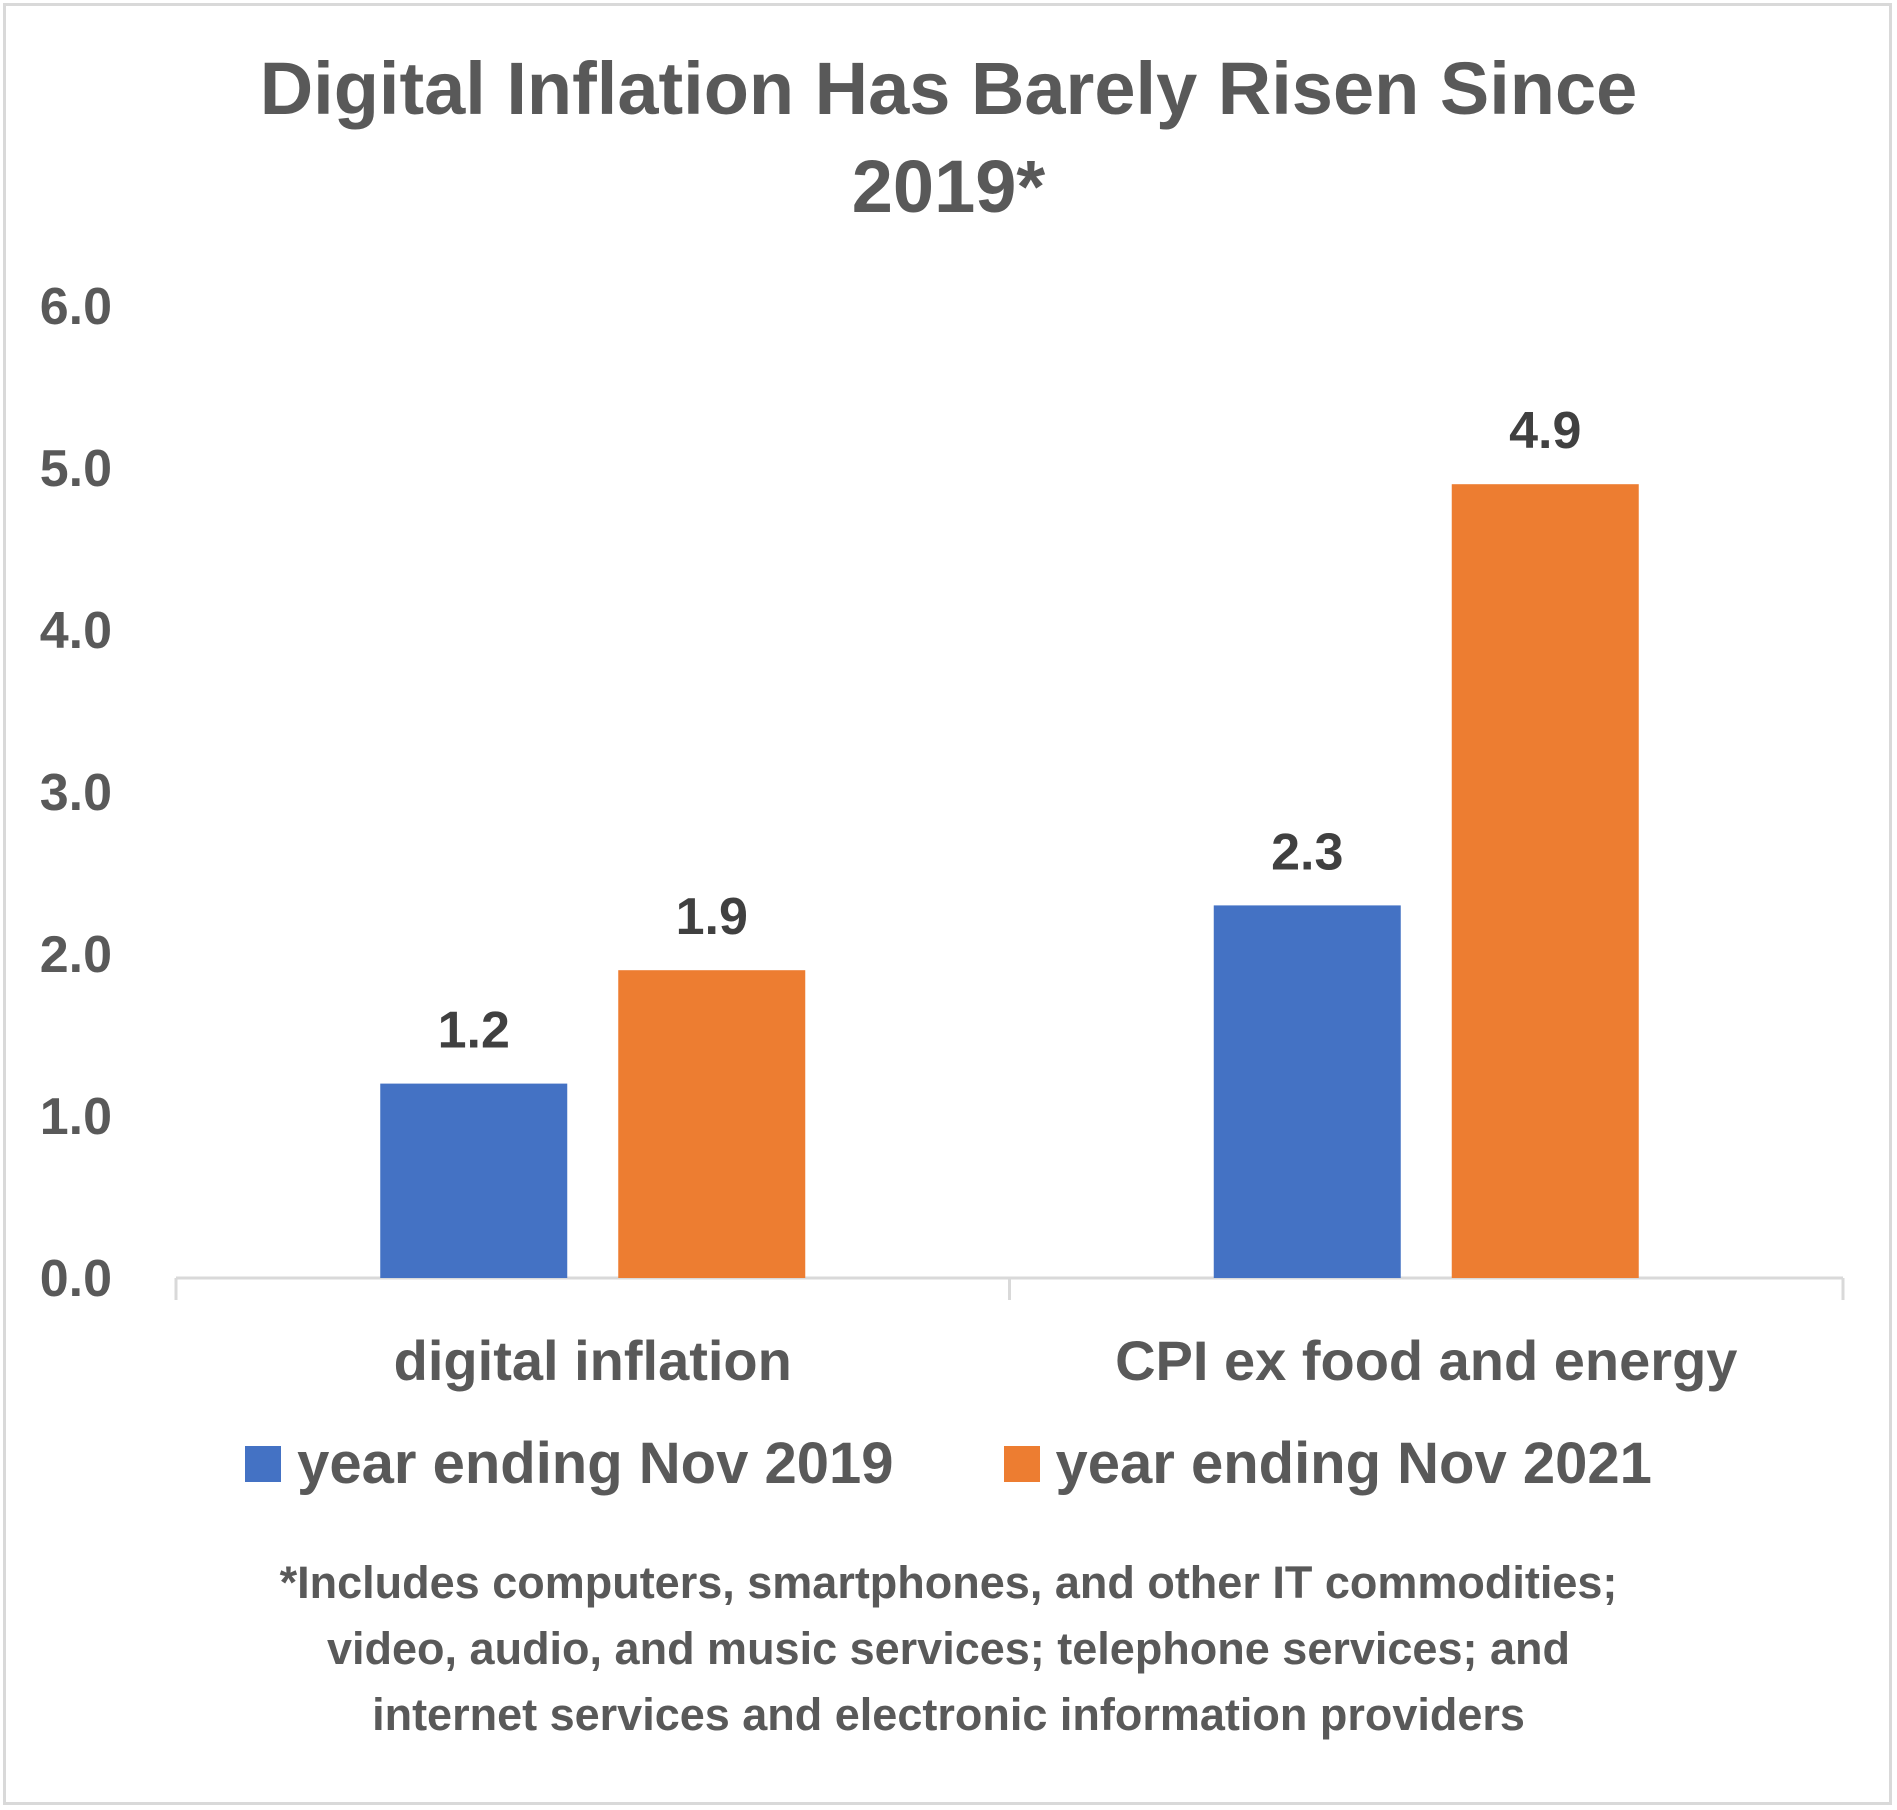 This screenshot has width=1897, height=1810. What do you see at coordinates (263, 1463) in the screenshot?
I see `legend-swatch-2019` at bounding box center [263, 1463].